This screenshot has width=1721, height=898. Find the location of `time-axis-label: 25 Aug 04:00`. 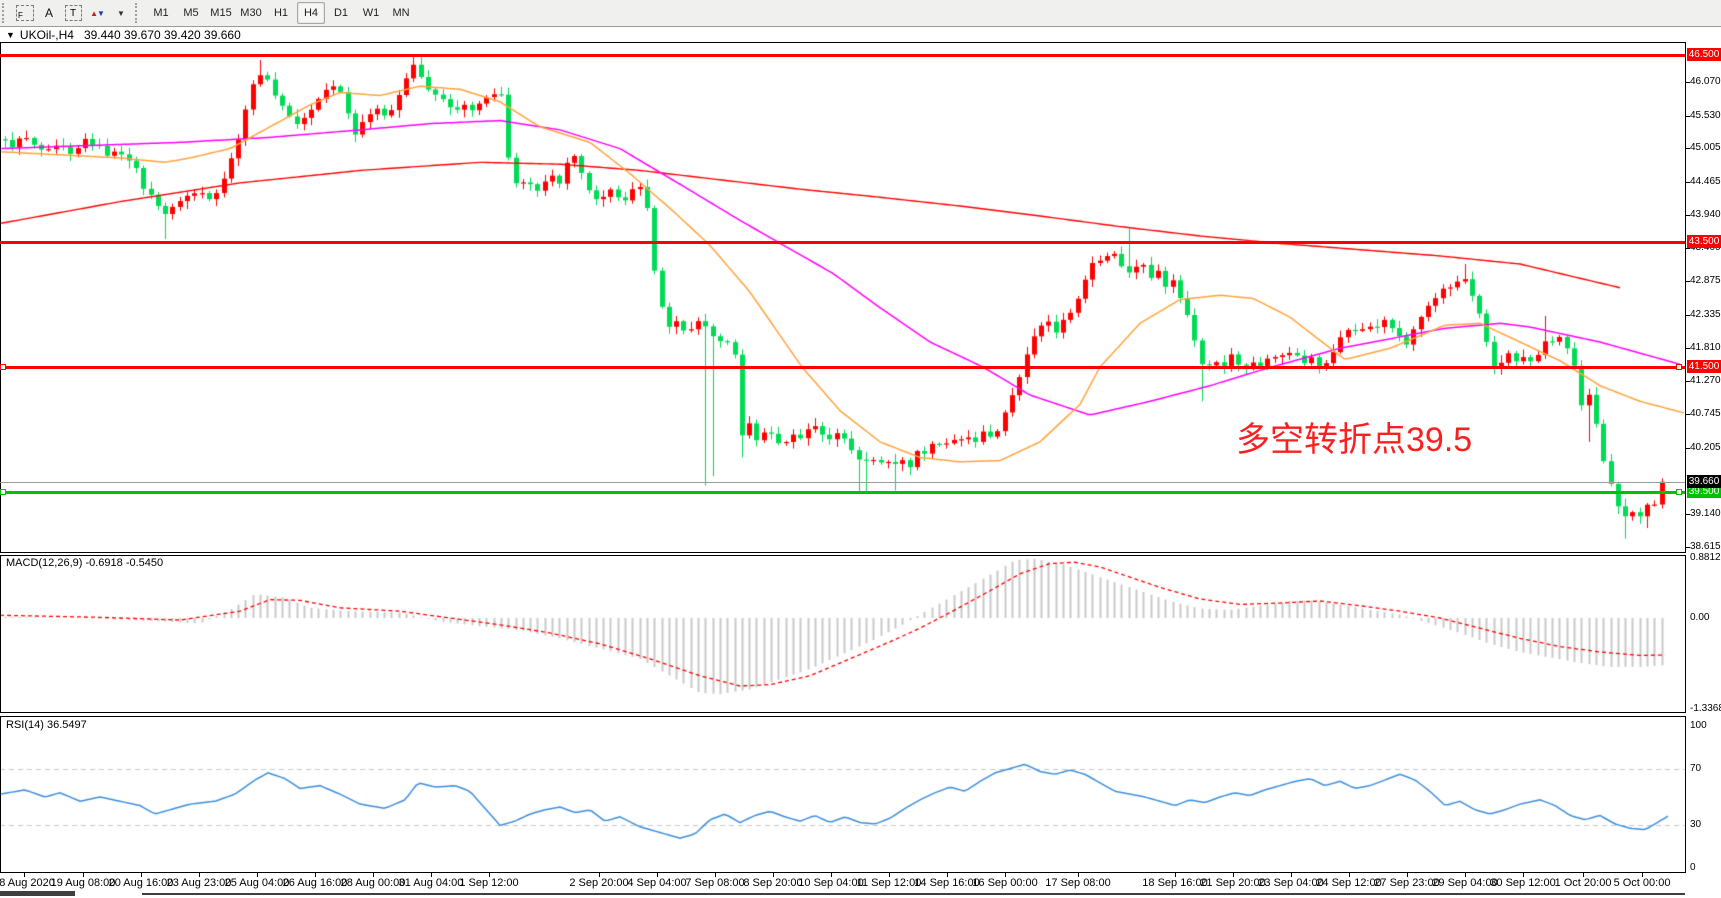

time-axis-label: 25 Aug 04:00 is located at coordinates (257, 883).